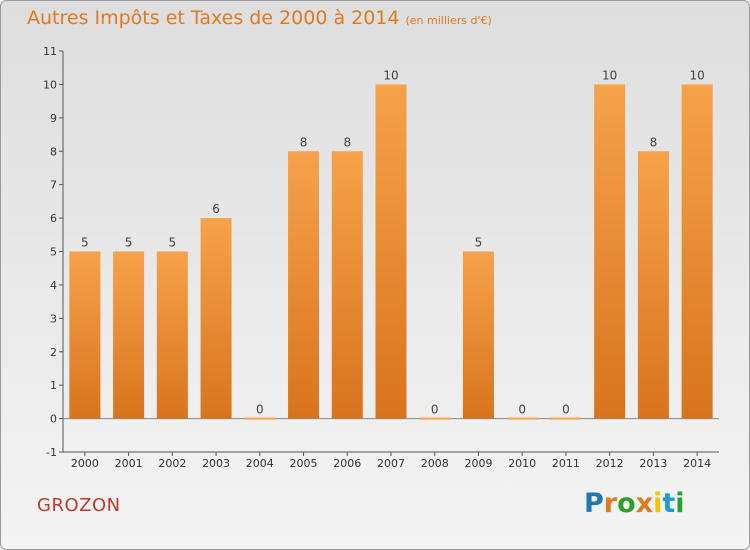 The image size is (750, 550). Describe the element at coordinates (79, 505) in the screenshot. I see `commune-name: GROZON` at that location.